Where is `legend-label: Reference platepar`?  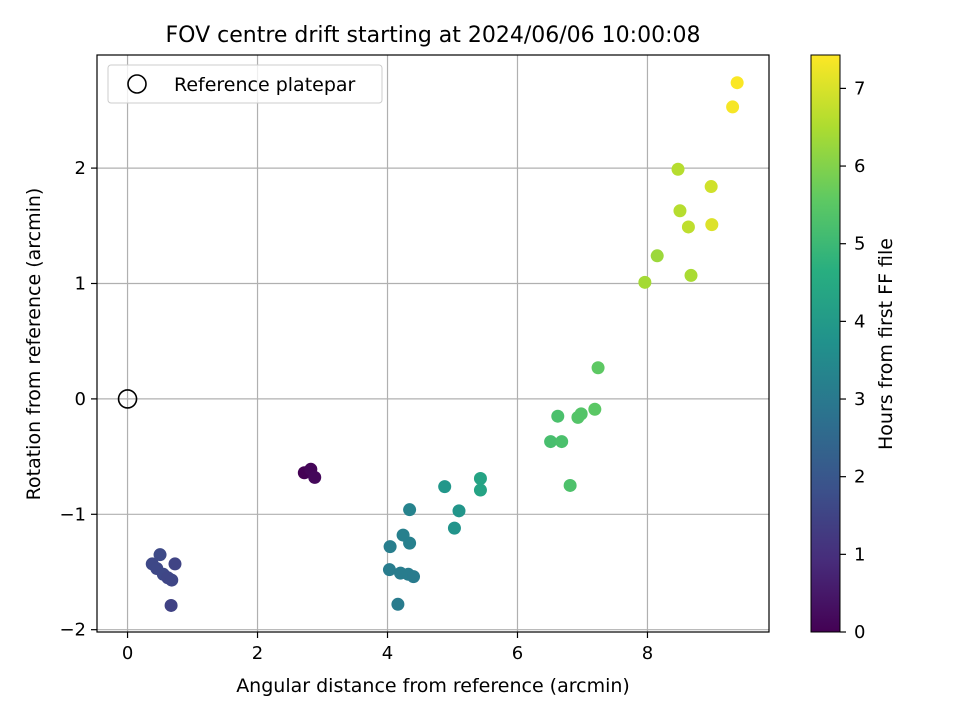
legend-label: Reference platepar is located at coordinates (265, 85).